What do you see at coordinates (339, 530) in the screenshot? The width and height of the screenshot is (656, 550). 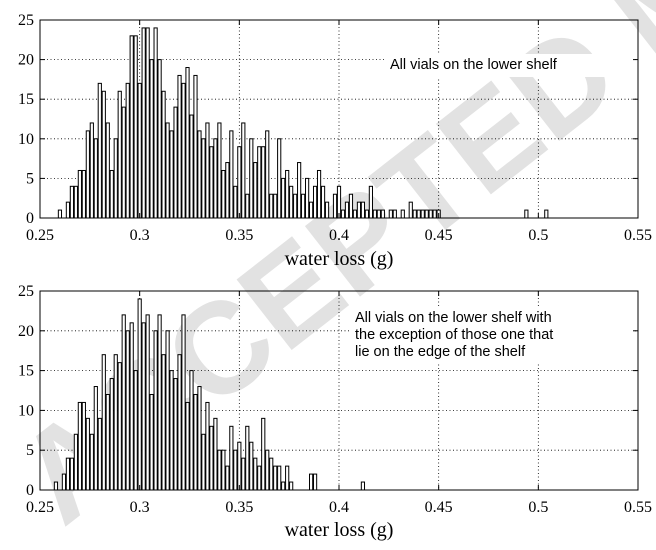 I see `bottom-xlabel: water loss (g)` at bounding box center [339, 530].